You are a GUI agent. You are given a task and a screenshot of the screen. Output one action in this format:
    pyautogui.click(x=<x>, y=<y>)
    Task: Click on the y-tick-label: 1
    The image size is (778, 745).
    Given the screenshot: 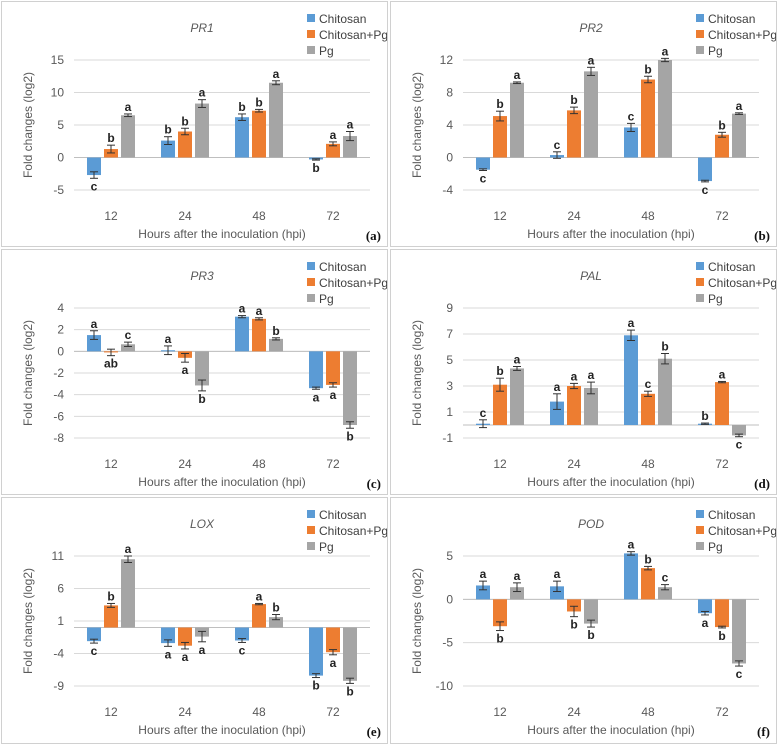 What is the action you would take?
    pyautogui.click(x=449, y=412)
    